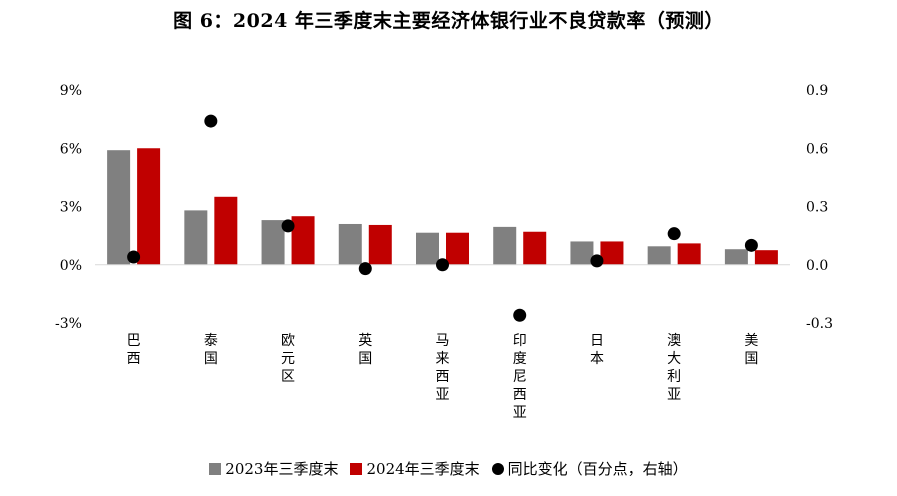  I want to click on x-category-label: 印度尼西亚, so click(520, 377).